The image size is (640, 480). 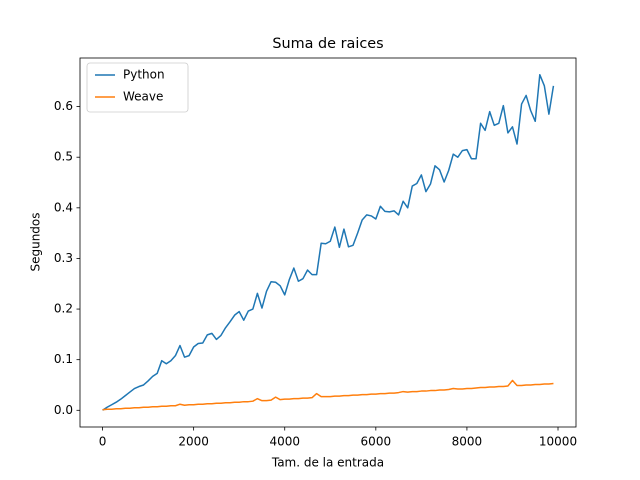 I want to click on legend-label: Weave, so click(x=143, y=97).